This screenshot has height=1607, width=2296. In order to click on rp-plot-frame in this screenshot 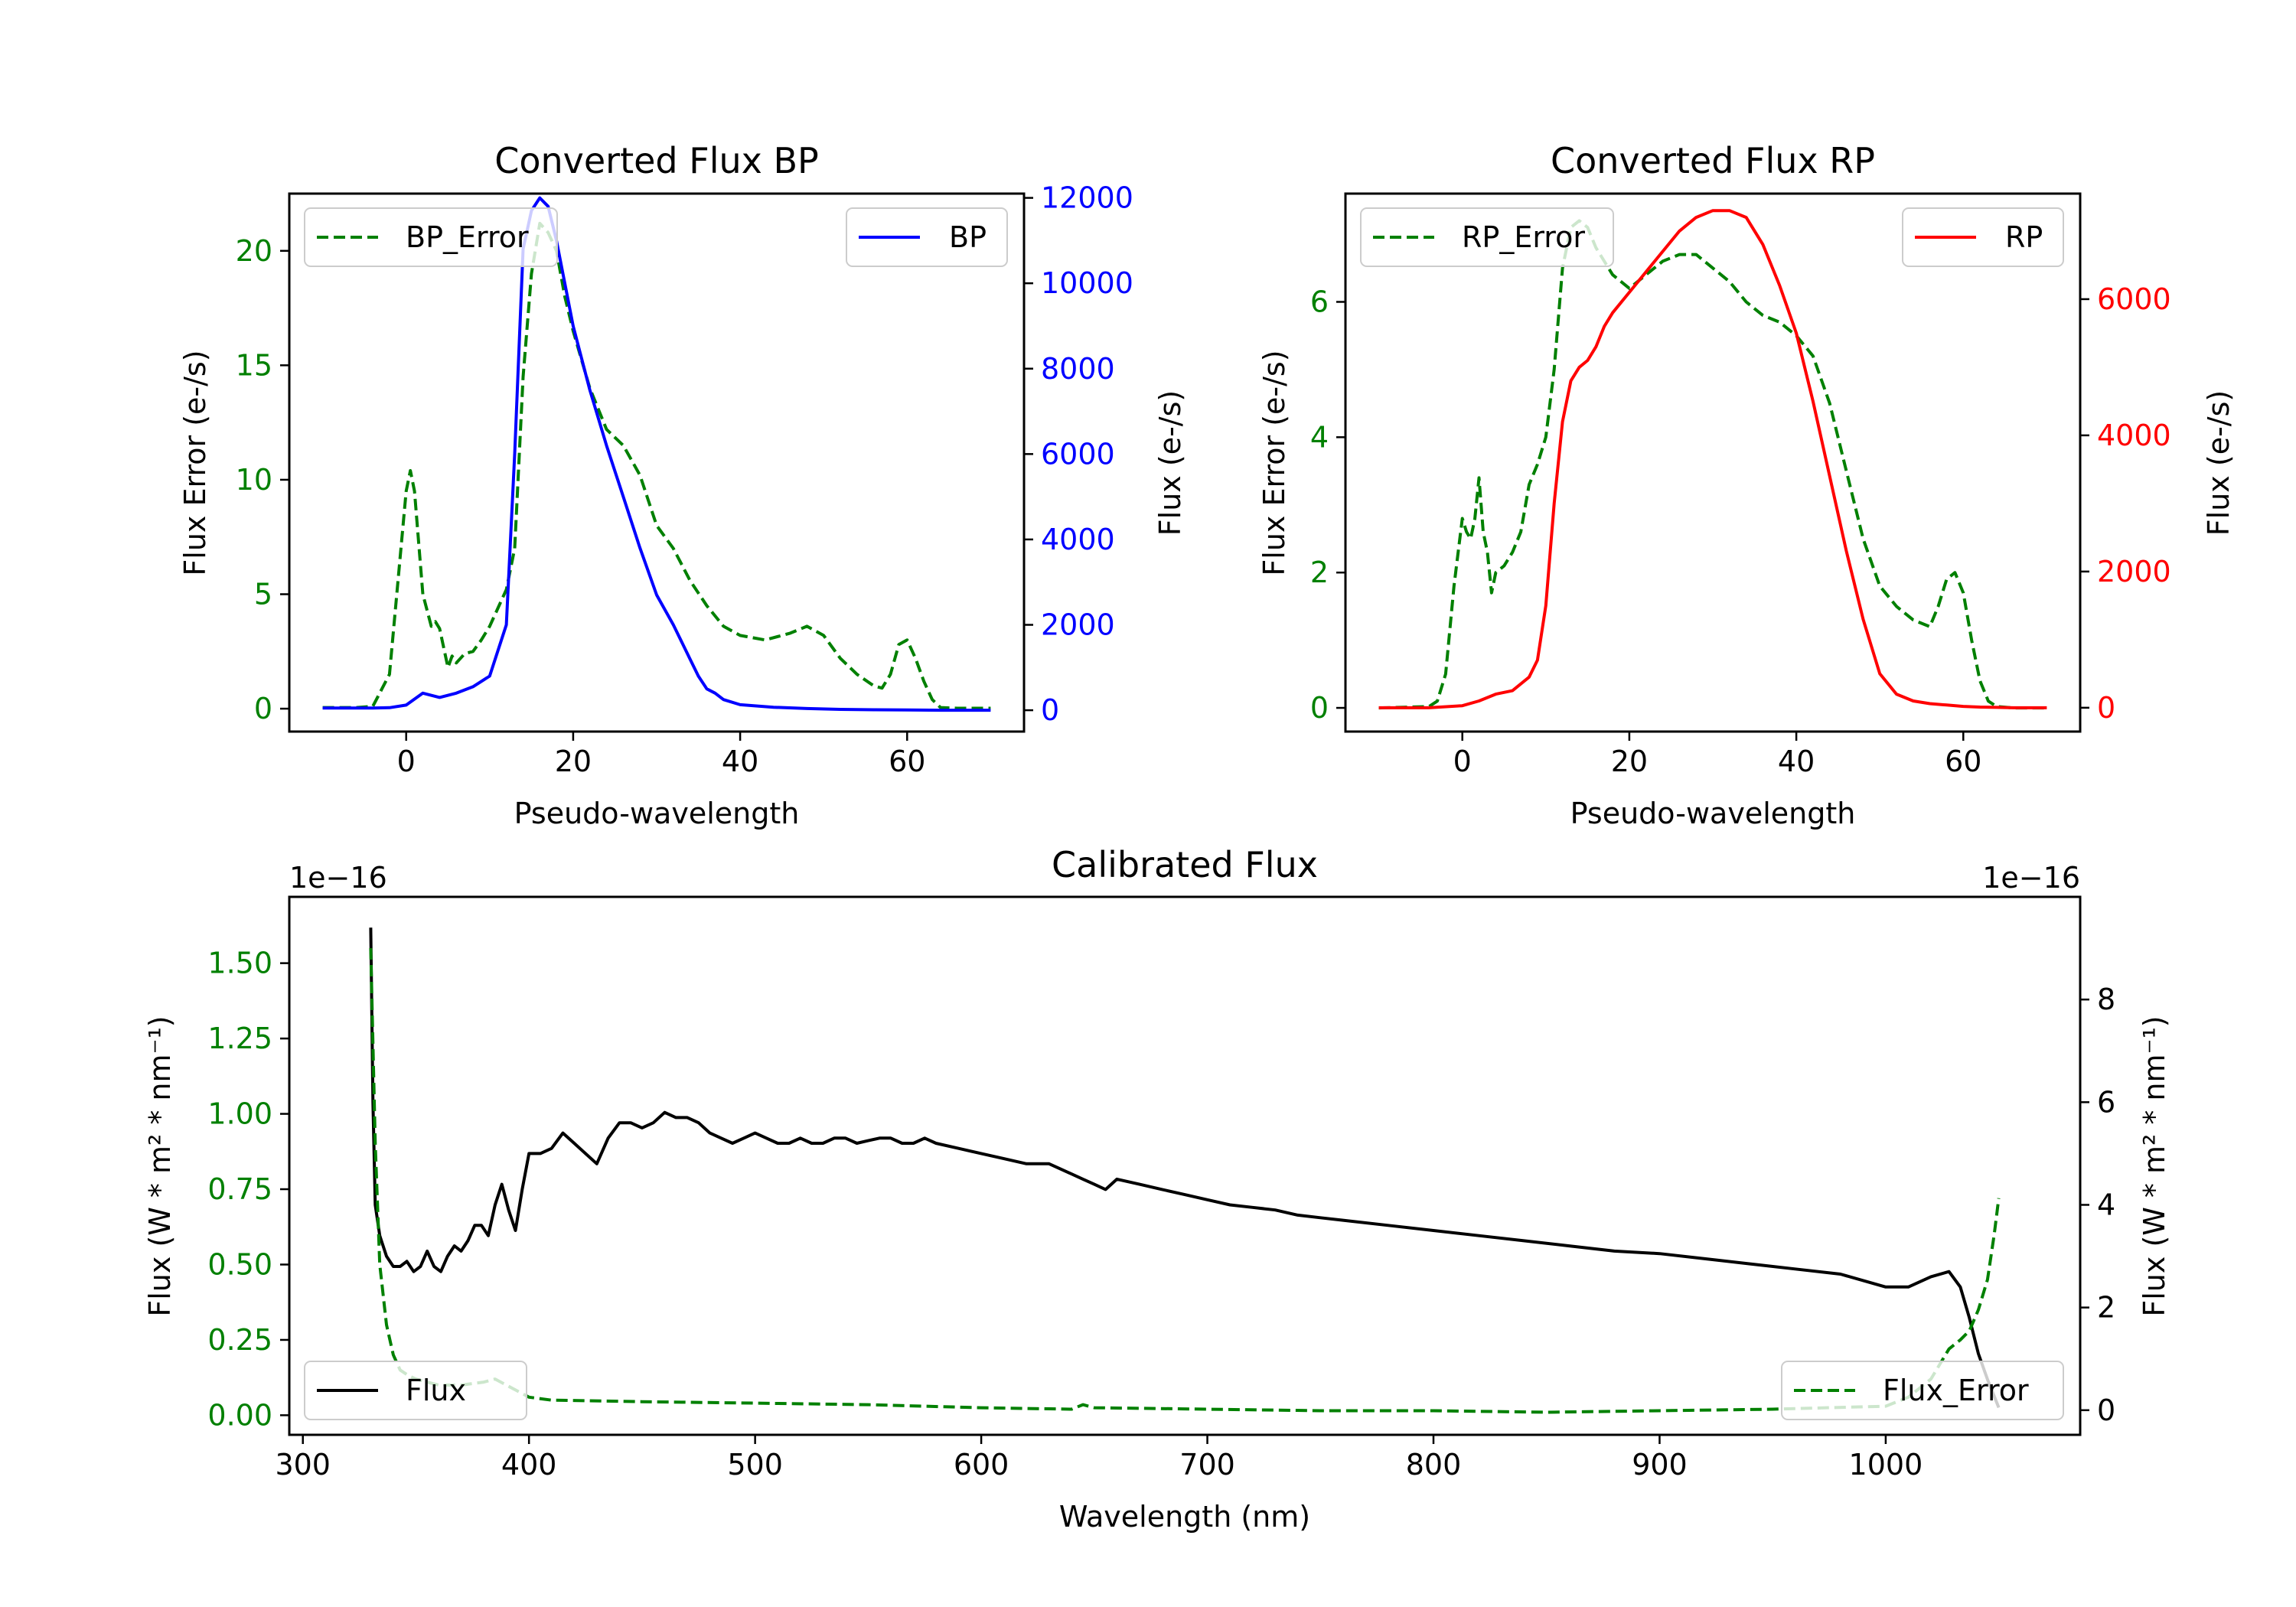, I will do `click(1713, 463)`.